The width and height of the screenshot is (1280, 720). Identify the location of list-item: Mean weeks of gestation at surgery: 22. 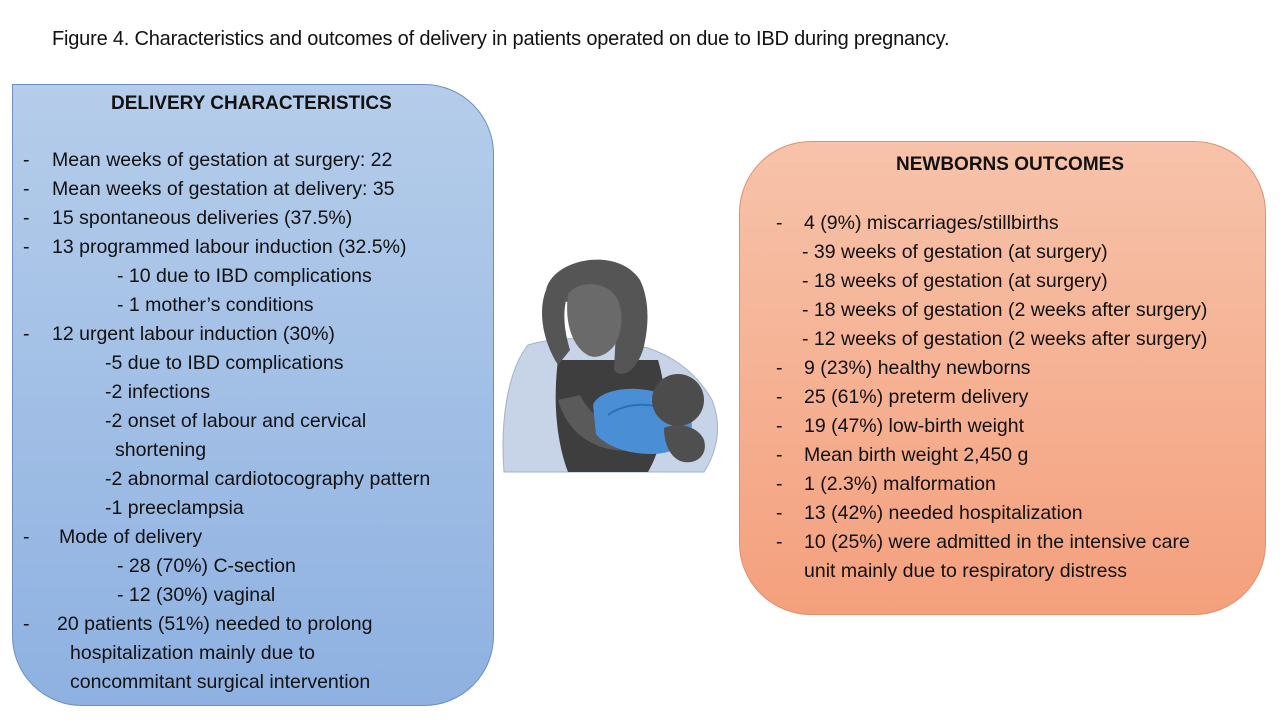
(222, 160).